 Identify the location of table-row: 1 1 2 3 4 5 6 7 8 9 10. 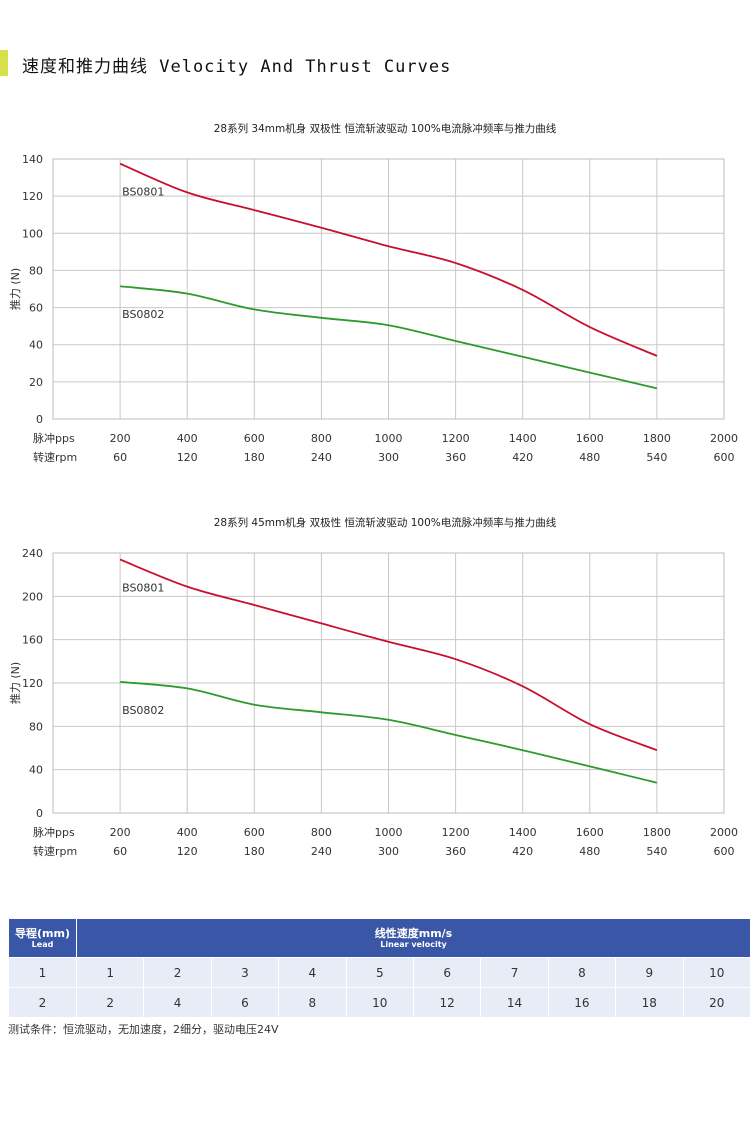
(379, 972).